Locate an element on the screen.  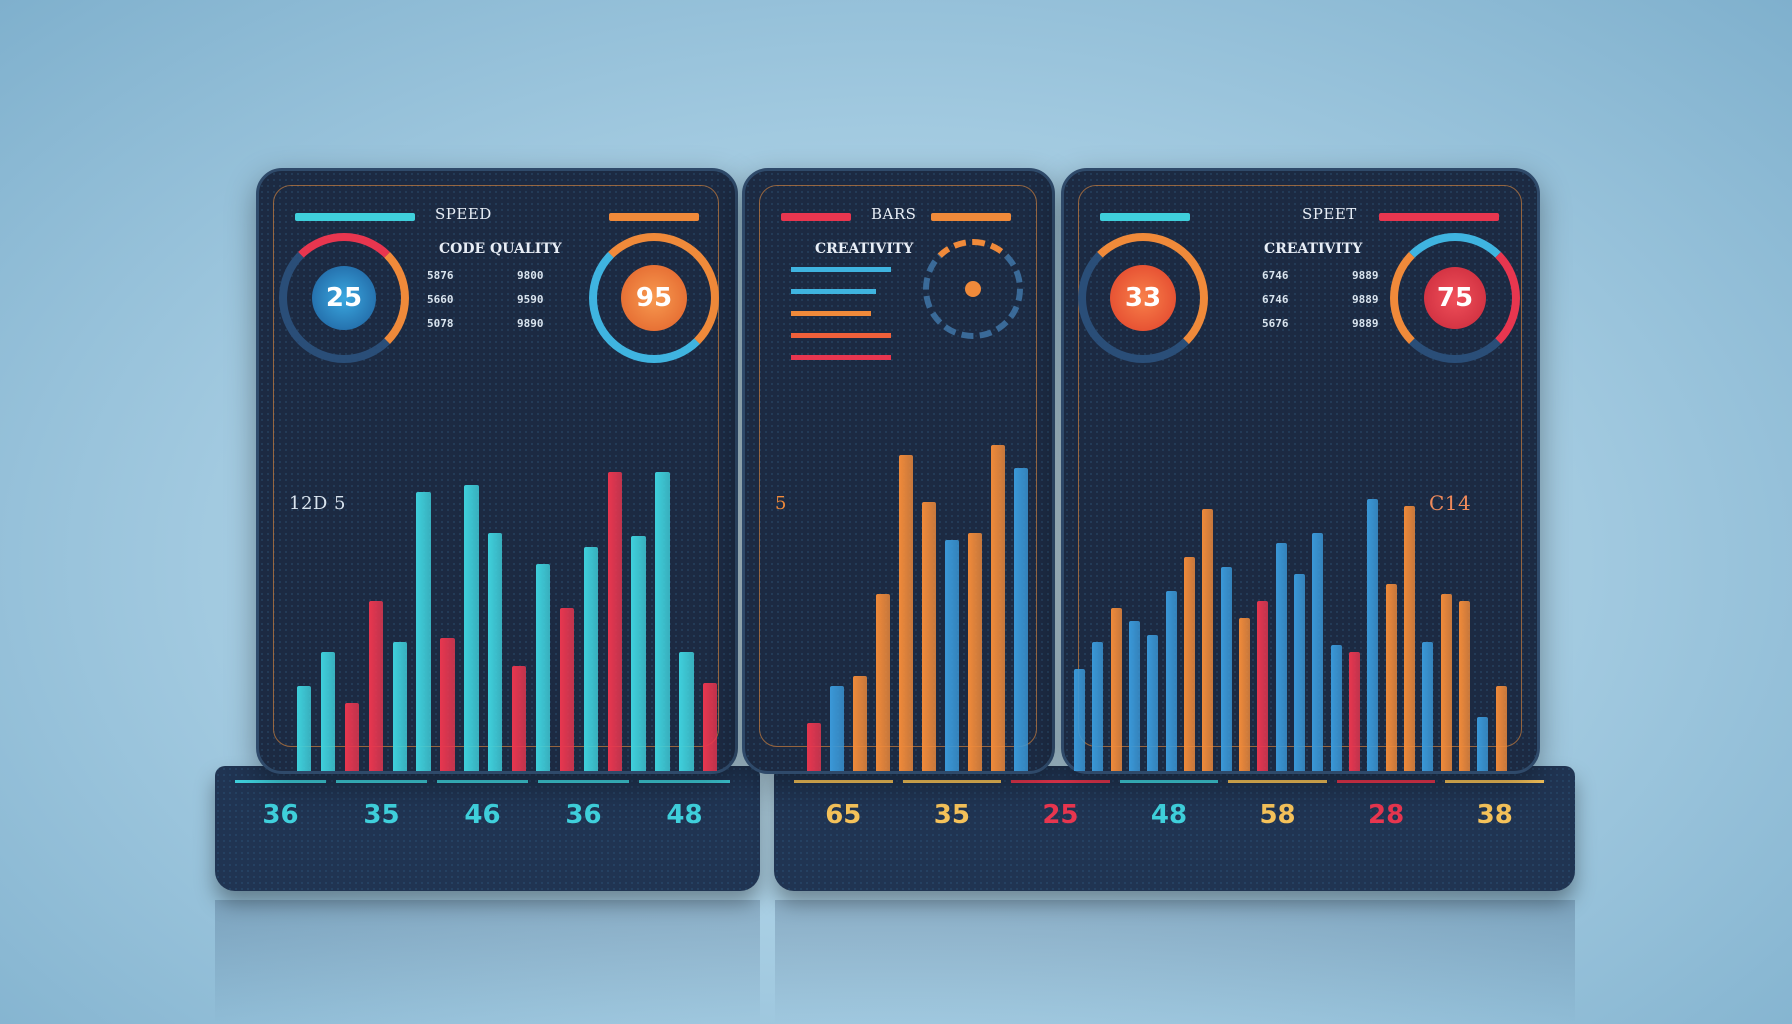
stat-value: 5660 is located at coordinates (440, 299).